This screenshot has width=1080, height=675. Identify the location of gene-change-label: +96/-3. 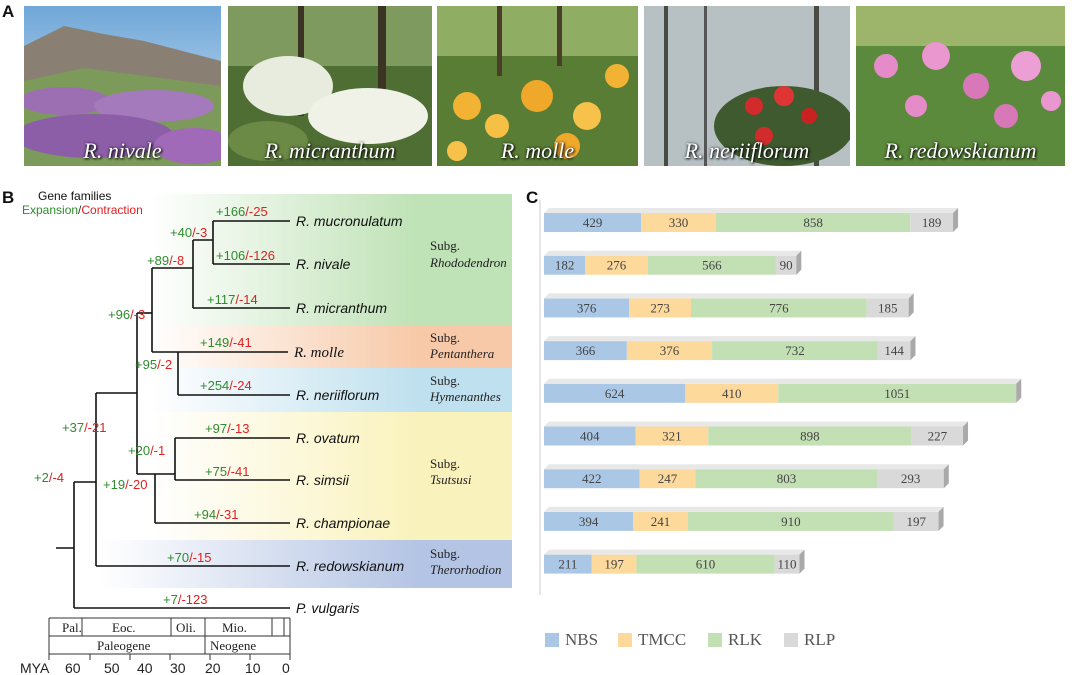
(126, 314).